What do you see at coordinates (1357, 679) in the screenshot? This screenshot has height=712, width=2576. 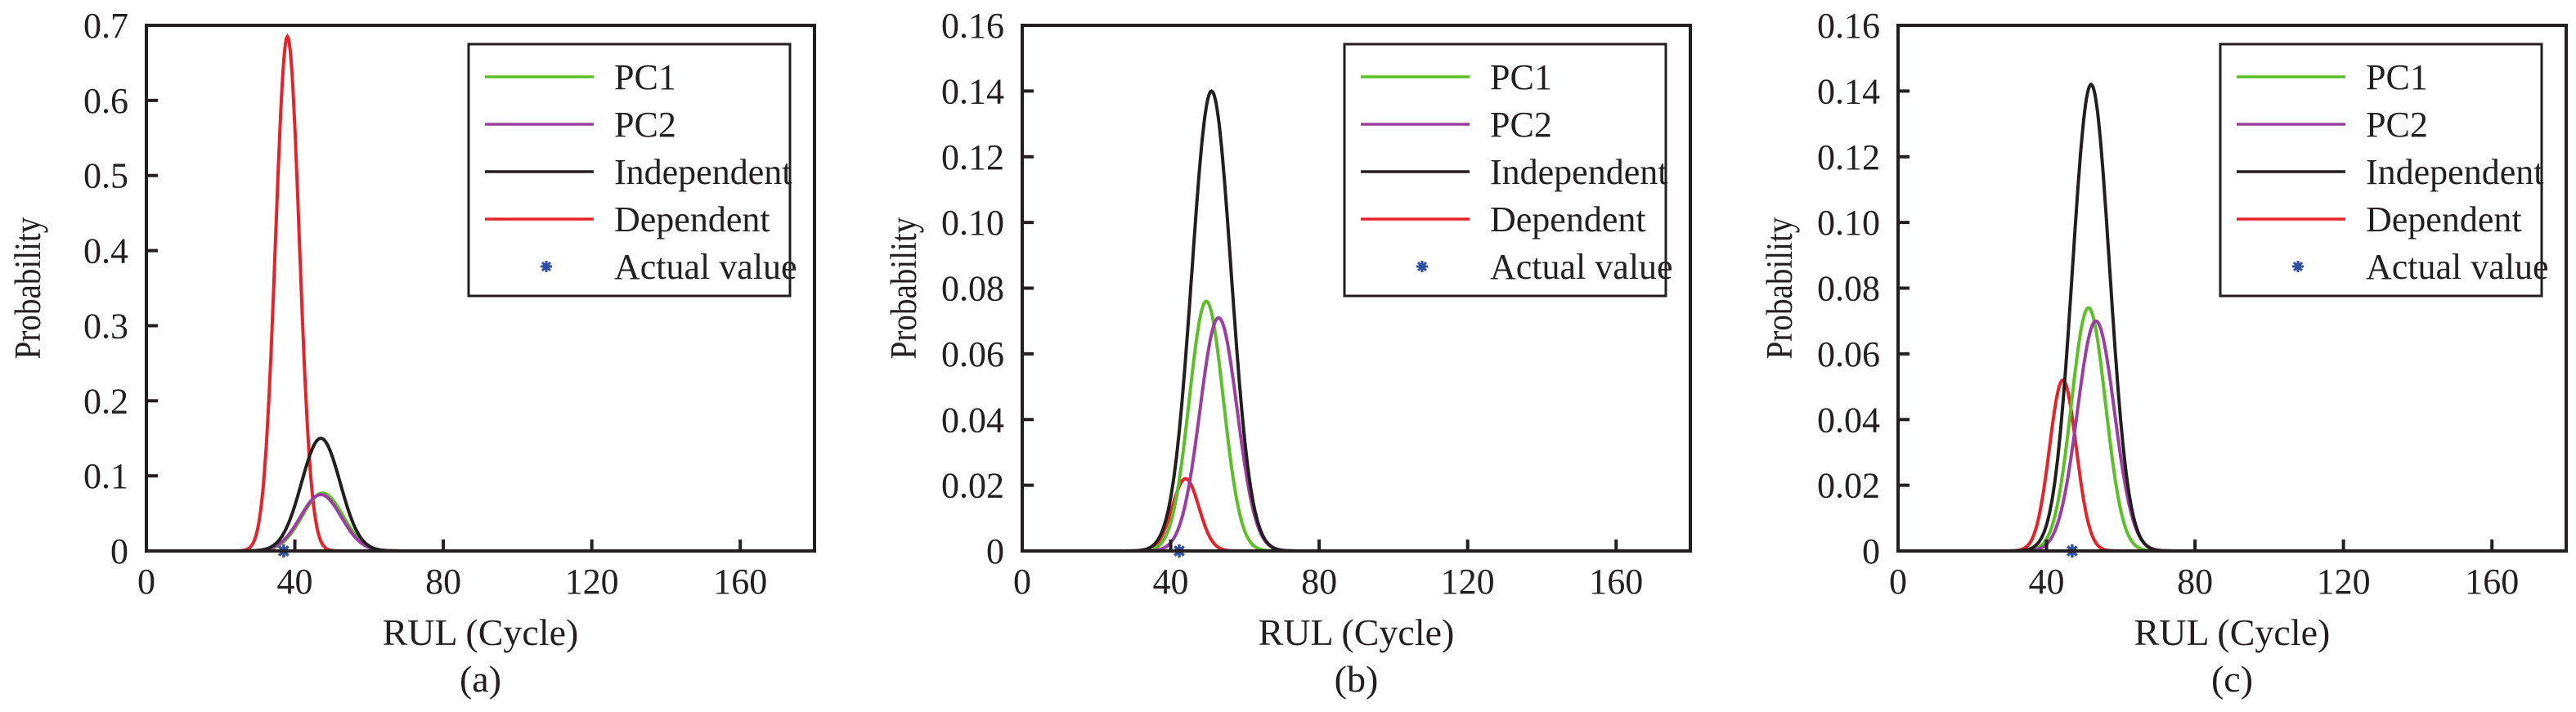 I see `panel-label: (b)` at bounding box center [1357, 679].